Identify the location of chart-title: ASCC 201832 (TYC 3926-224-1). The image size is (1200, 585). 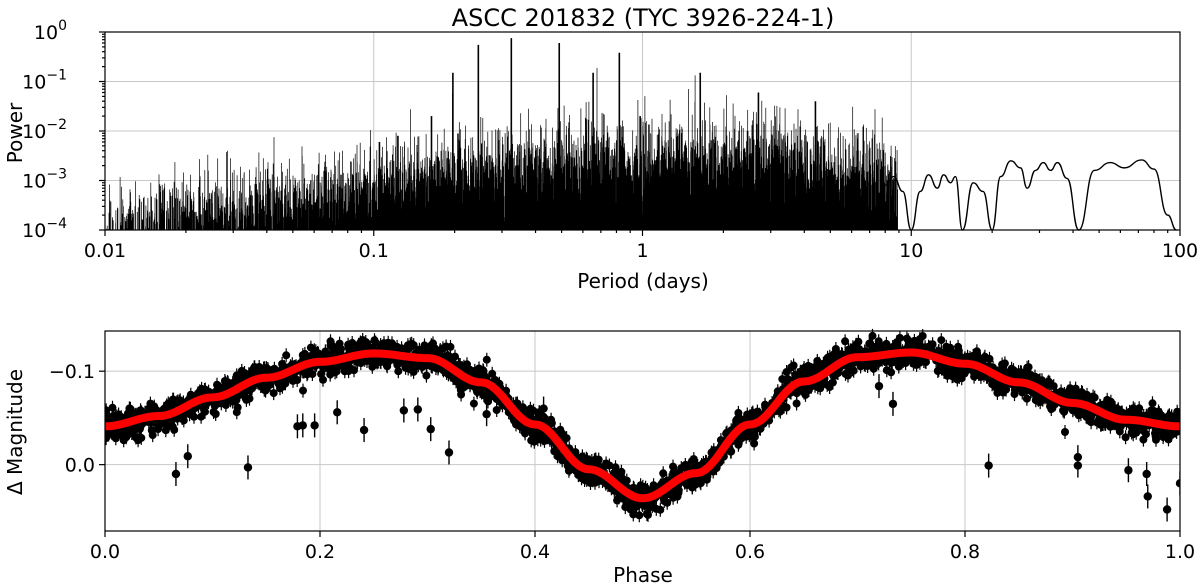
(643, 18).